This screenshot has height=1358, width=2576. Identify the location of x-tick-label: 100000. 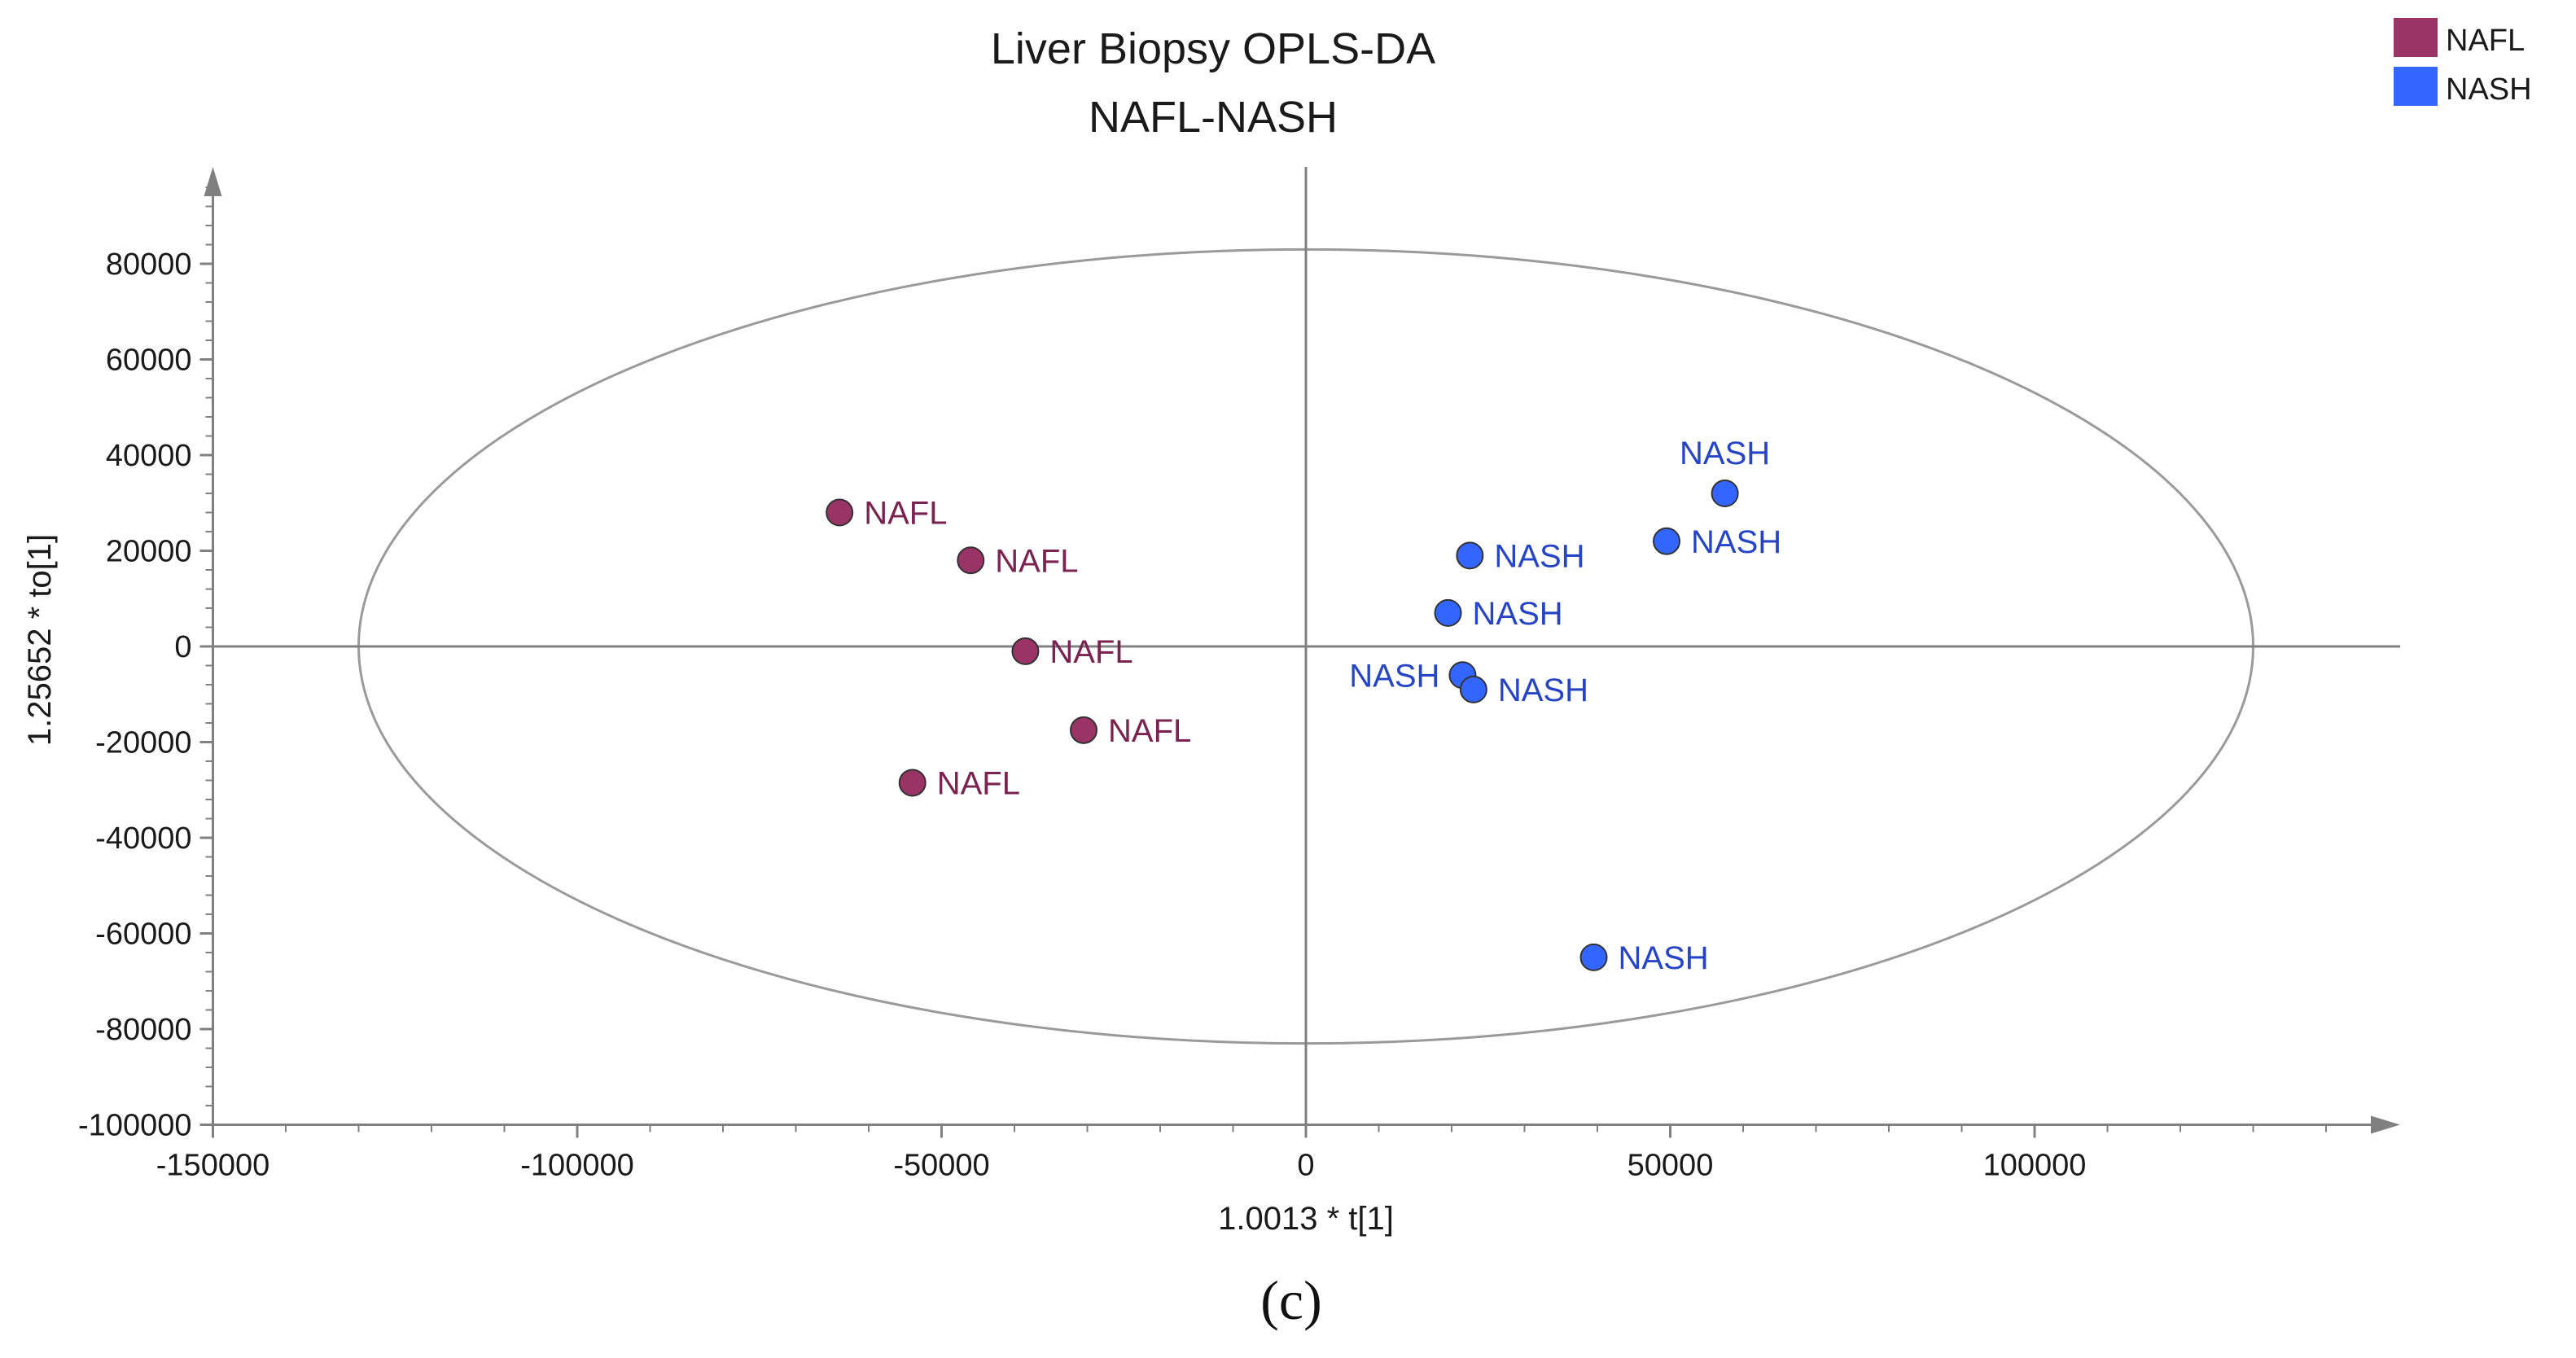
(2035, 1166).